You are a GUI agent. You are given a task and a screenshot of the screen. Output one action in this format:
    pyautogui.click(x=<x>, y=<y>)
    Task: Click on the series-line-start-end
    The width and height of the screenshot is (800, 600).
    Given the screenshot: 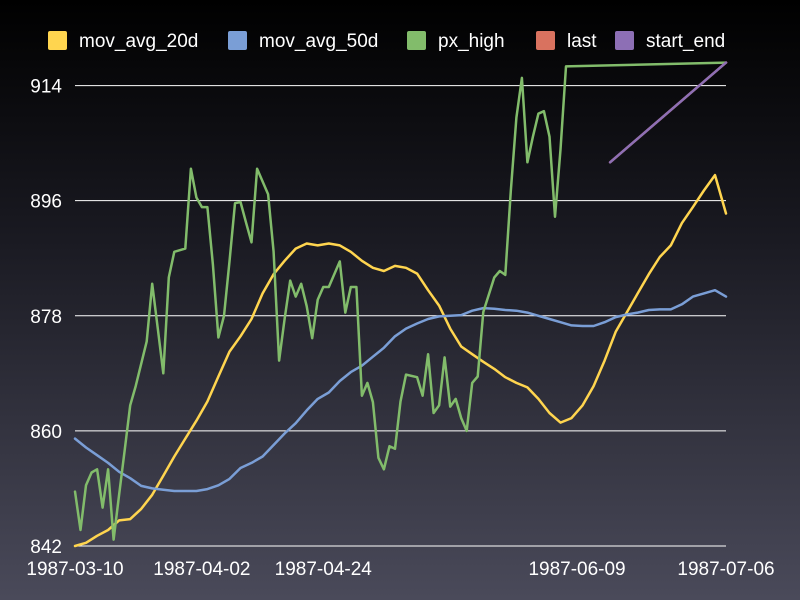 What is the action you would take?
    pyautogui.click(x=668, y=112)
    